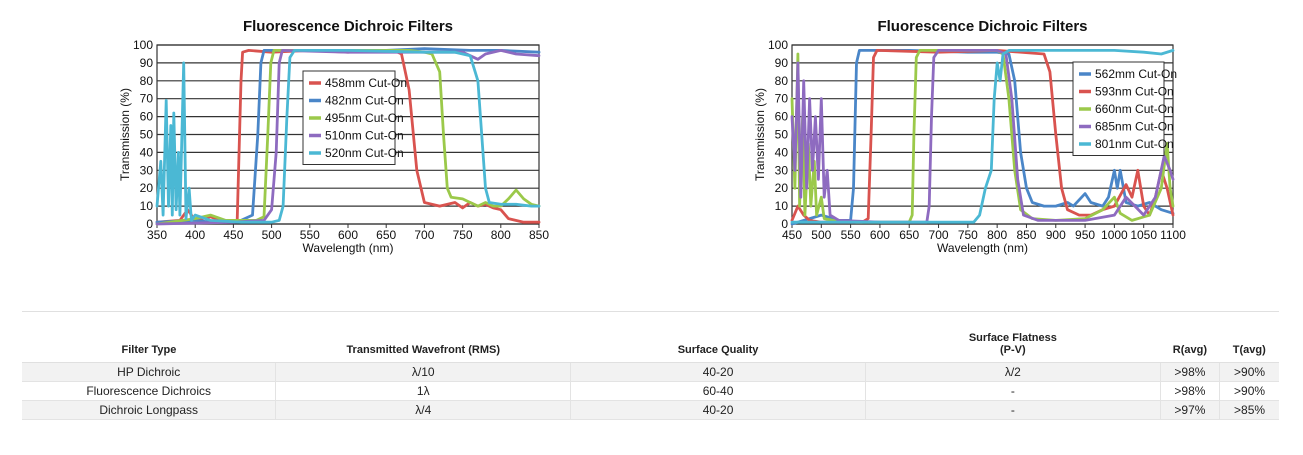 This screenshot has height=455, width=1303. Describe the element at coordinates (272, 235) in the screenshot. I see `x-tick-label: 500` at that location.